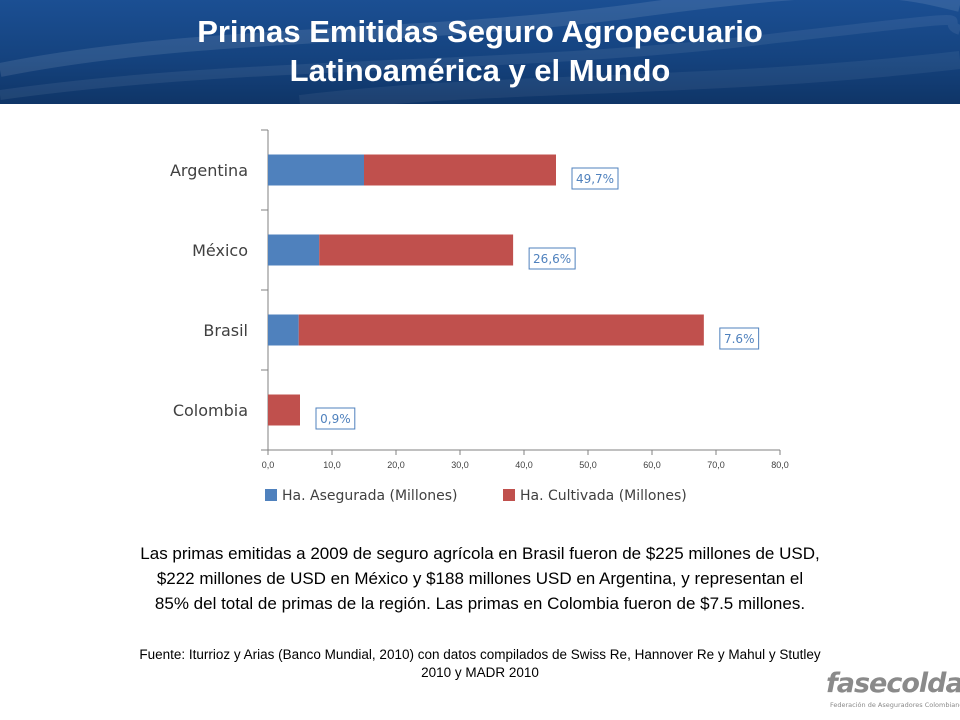  I want to click on header-swoosh-decoration, so click(480, 52).